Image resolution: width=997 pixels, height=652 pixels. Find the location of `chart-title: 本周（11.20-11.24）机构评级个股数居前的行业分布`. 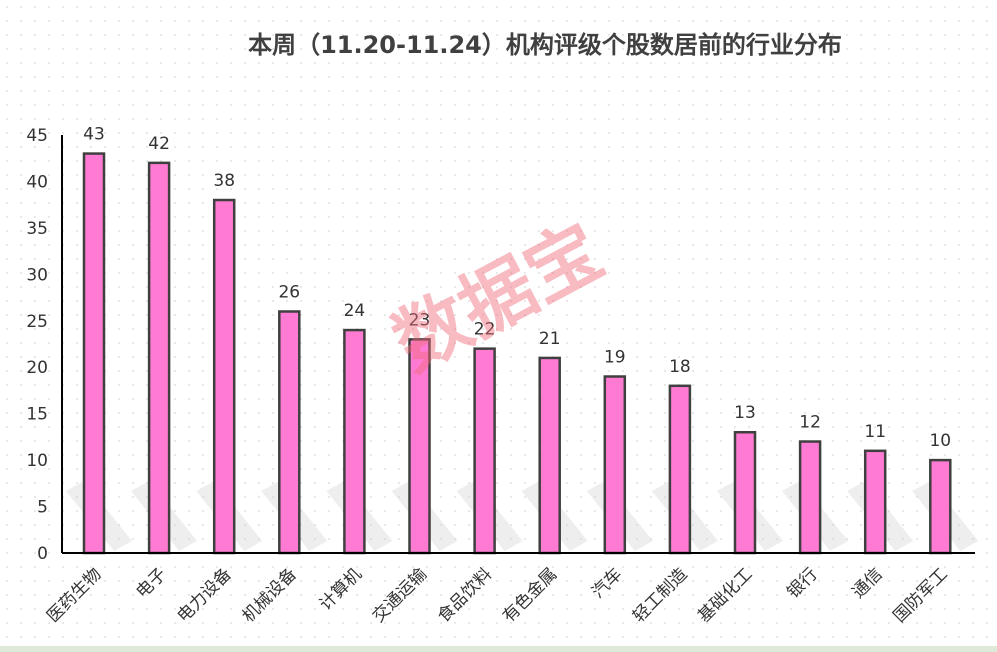

chart-title: 本周（11.20-11.24）机构评级个股数居前的行业分布 is located at coordinates (545, 45).